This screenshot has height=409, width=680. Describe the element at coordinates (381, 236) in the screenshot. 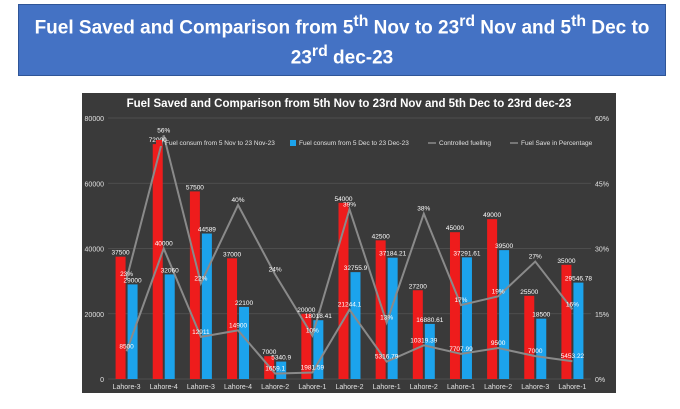

I see `data-label-series-1: 42500` at that location.